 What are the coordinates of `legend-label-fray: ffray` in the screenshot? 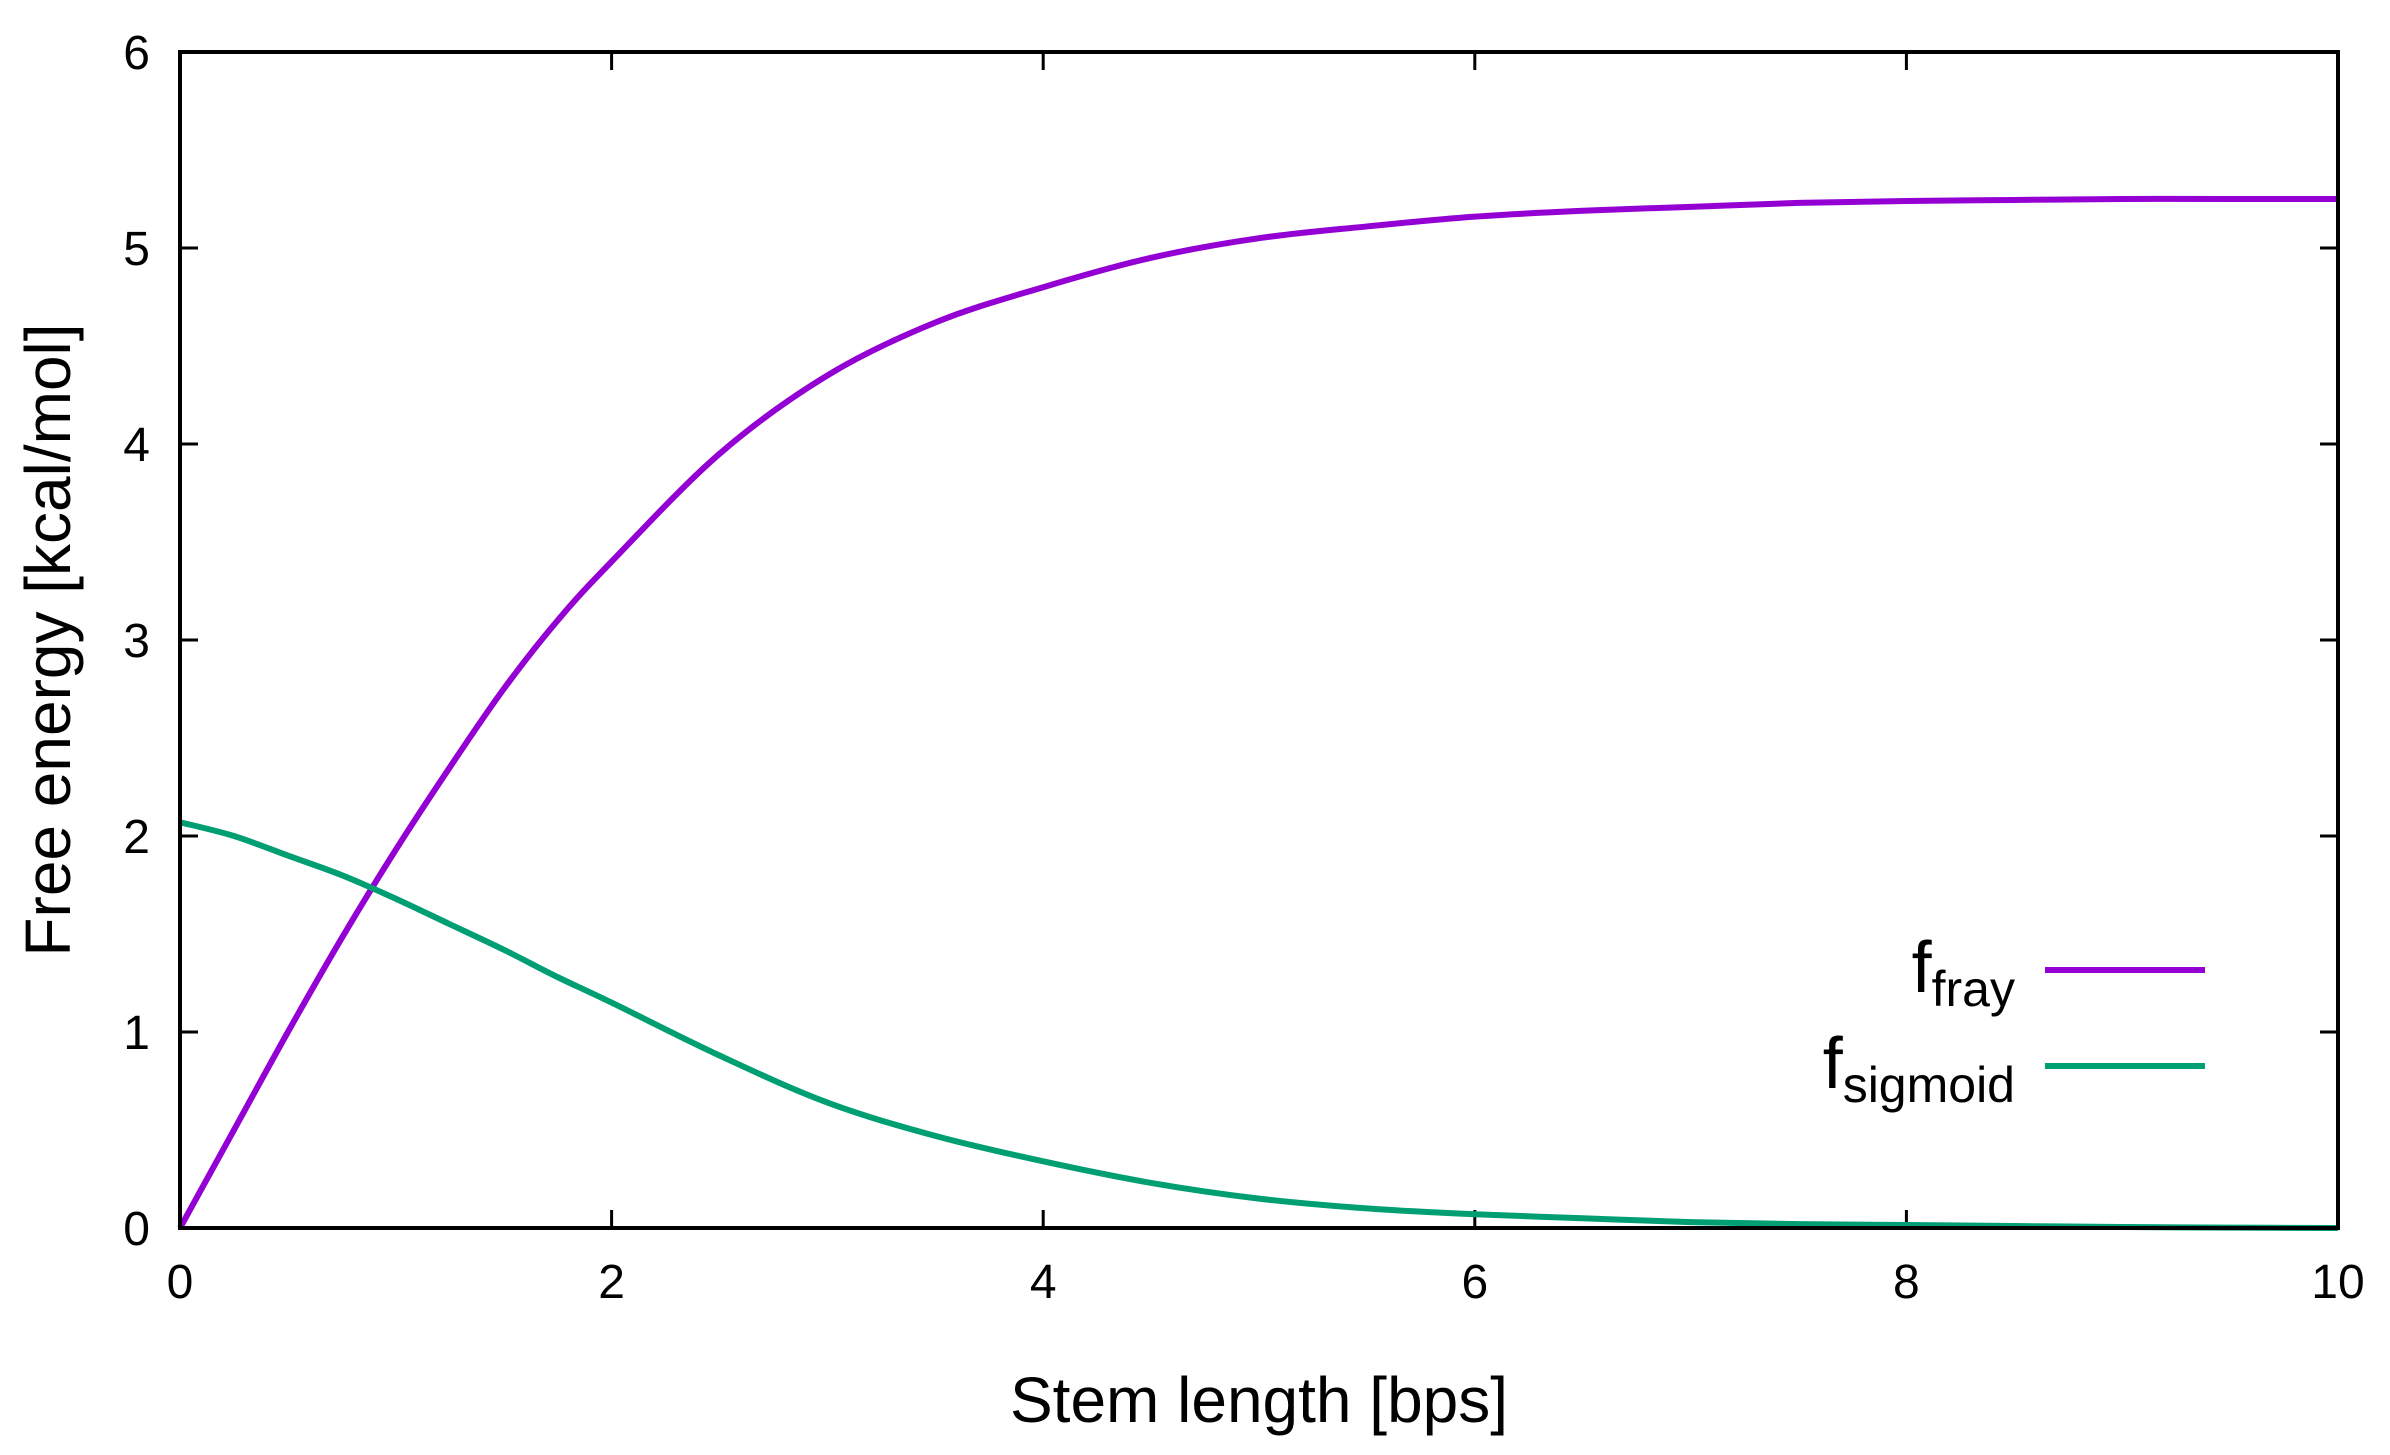 It's located at (1963, 972).